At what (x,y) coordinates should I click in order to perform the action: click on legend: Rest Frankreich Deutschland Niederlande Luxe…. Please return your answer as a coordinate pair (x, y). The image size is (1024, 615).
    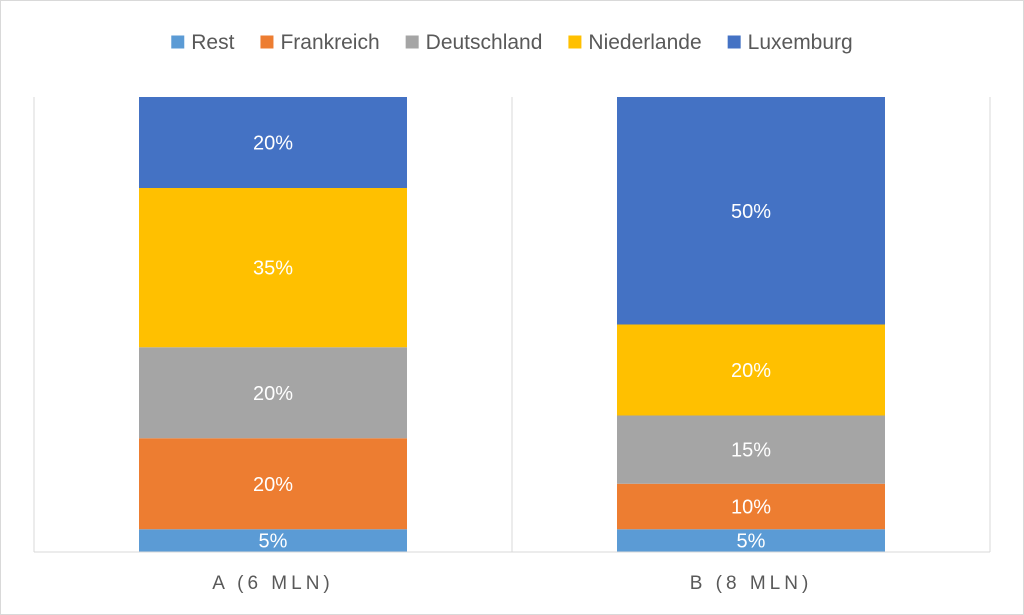
    Looking at the image, I should click on (512, 42).